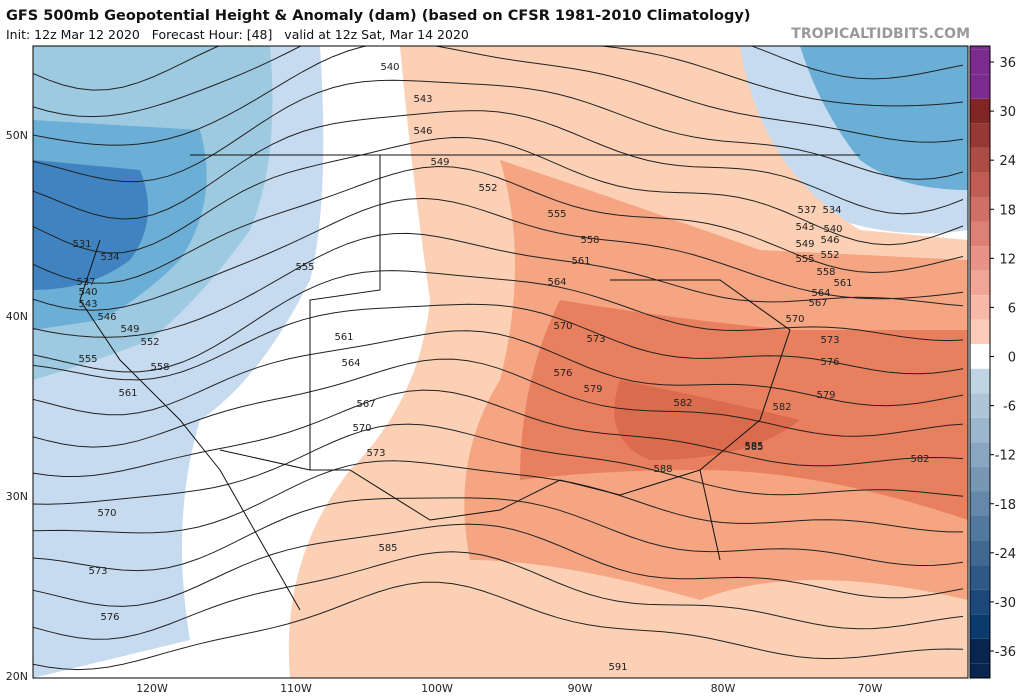 Image resolution: width=1024 pixels, height=700 pixels. I want to click on colorbar-label: -24, so click(1005, 554).